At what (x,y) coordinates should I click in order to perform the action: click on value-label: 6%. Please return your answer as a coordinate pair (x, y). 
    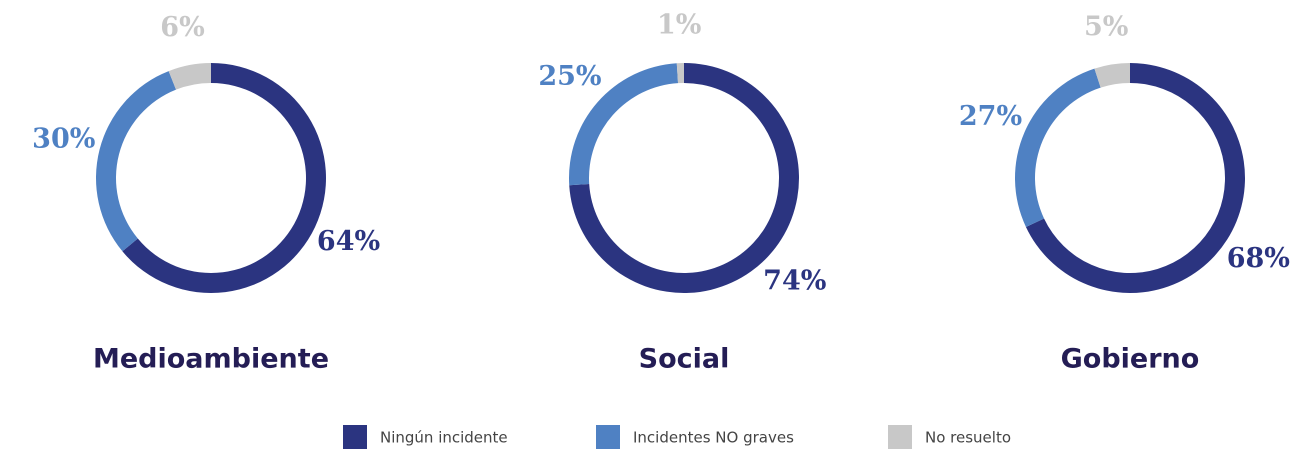
    Looking at the image, I should click on (182, 27).